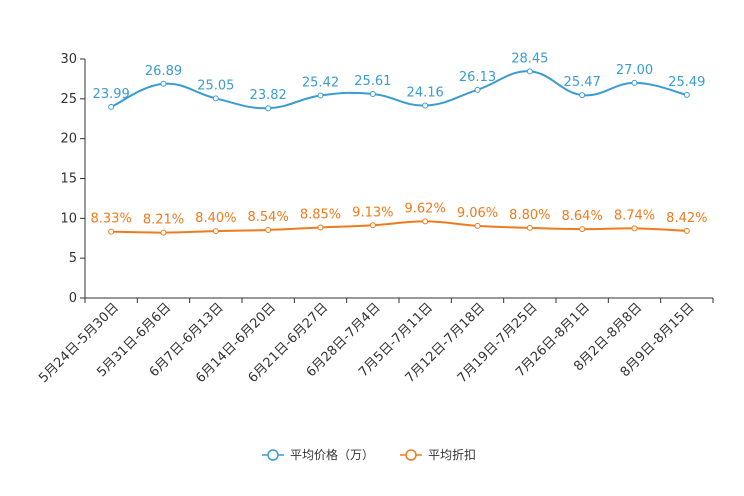  What do you see at coordinates (452, 454) in the screenshot?
I see `legend-label: 平均折扣` at bounding box center [452, 454].